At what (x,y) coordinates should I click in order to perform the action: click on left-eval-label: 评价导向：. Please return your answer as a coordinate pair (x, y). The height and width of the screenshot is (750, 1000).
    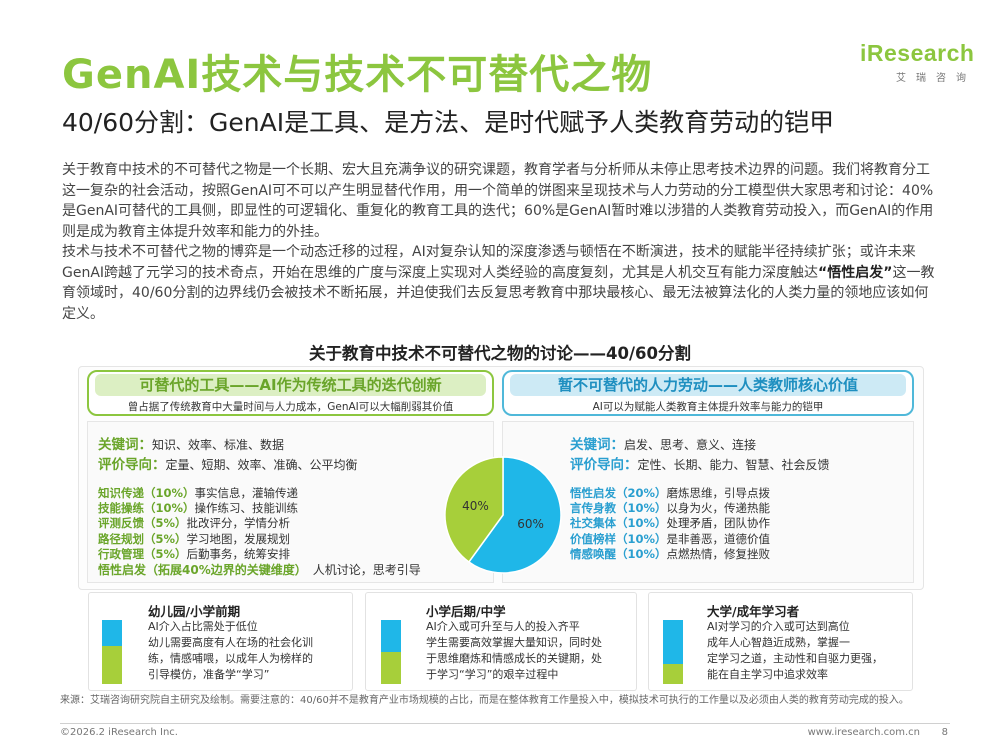
    Looking at the image, I should click on (132, 465).